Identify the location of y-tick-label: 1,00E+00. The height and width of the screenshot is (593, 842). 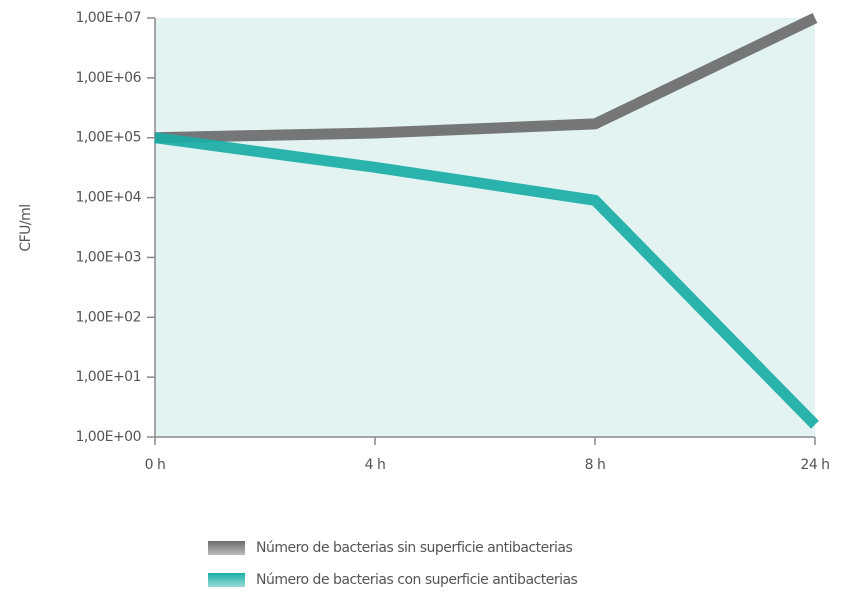
(108, 437).